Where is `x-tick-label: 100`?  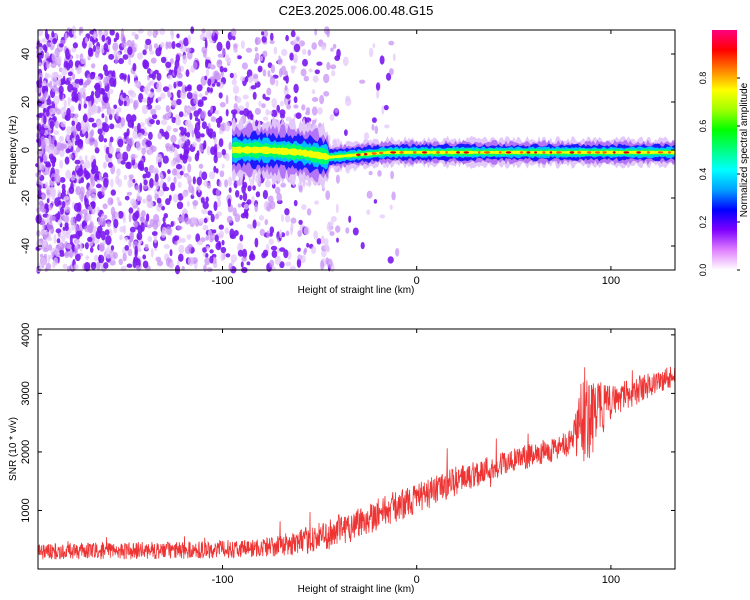
x-tick-label: 100 is located at coordinates (611, 580).